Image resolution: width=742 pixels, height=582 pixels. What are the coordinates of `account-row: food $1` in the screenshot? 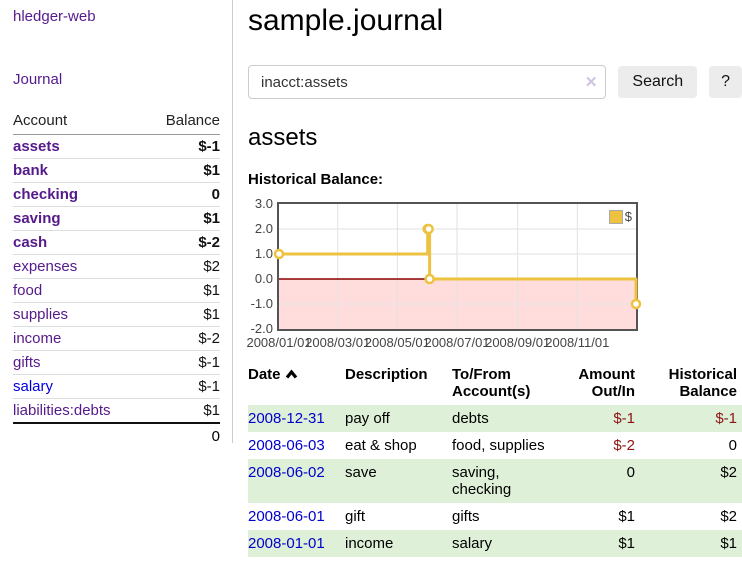 It's located at (116, 290).